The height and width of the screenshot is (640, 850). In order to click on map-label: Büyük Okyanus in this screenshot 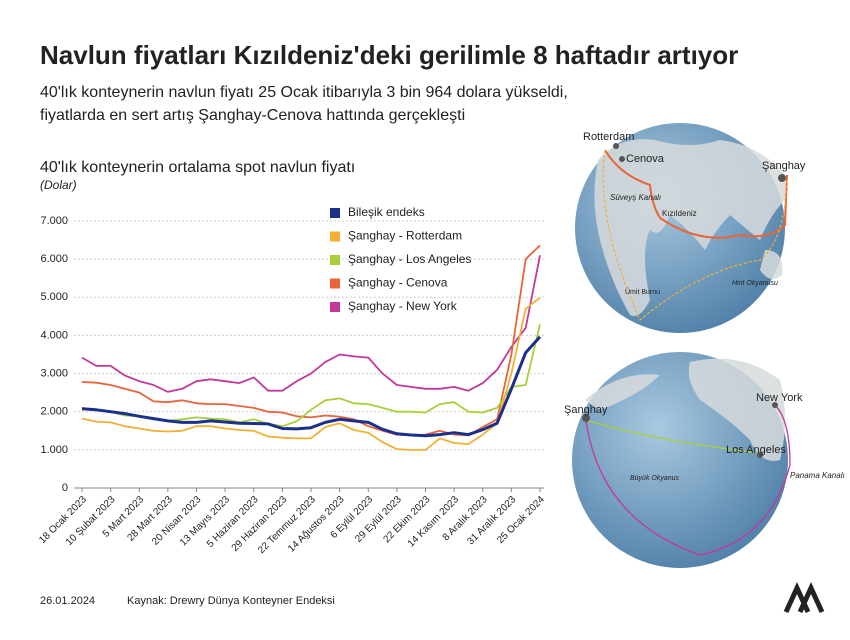, I will do `click(655, 478)`.